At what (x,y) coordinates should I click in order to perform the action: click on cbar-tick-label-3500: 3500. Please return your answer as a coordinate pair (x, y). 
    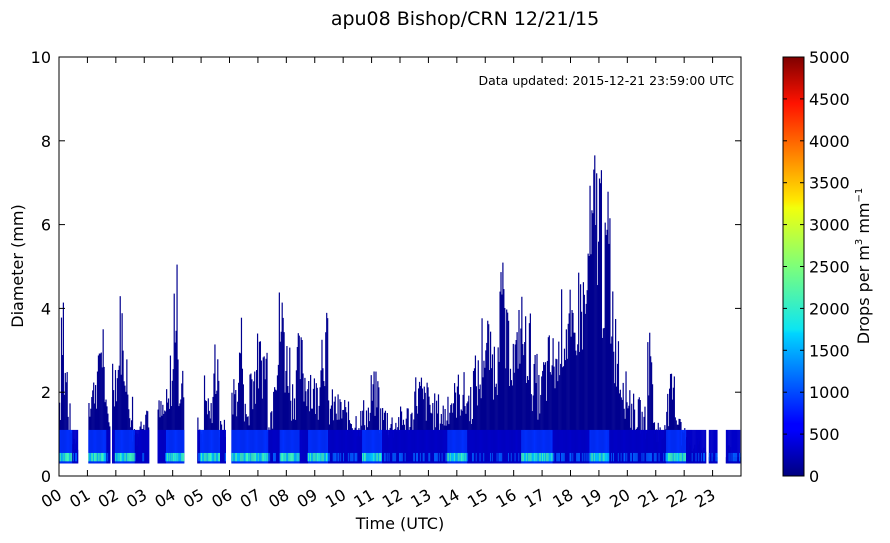
    Looking at the image, I should click on (829, 183).